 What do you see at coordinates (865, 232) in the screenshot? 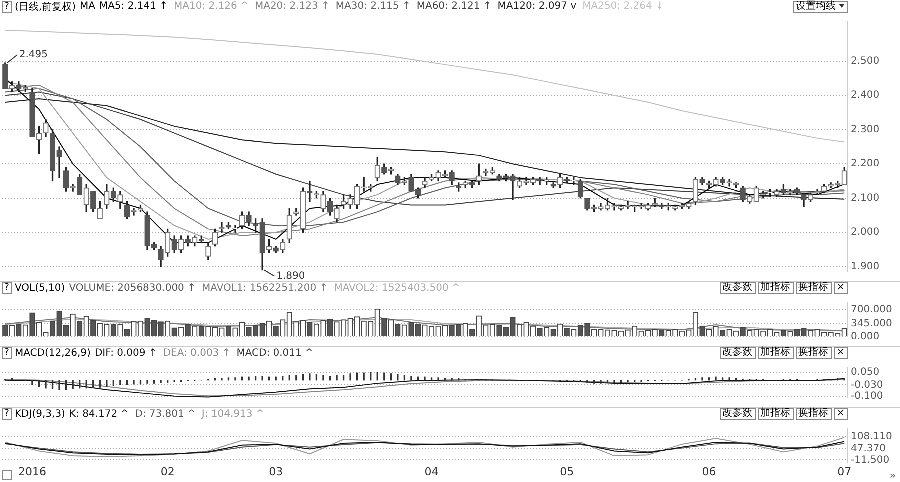
I see `y-tick-label: 2.000` at bounding box center [865, 232].